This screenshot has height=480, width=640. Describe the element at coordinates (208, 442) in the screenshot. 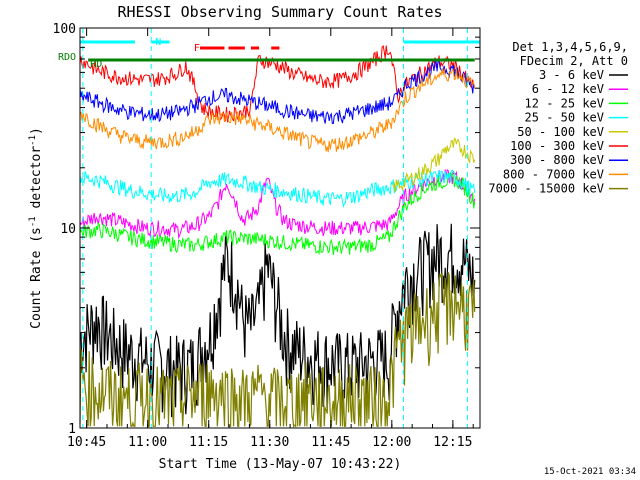

I see `x-tick-label: 11:15` at that location.